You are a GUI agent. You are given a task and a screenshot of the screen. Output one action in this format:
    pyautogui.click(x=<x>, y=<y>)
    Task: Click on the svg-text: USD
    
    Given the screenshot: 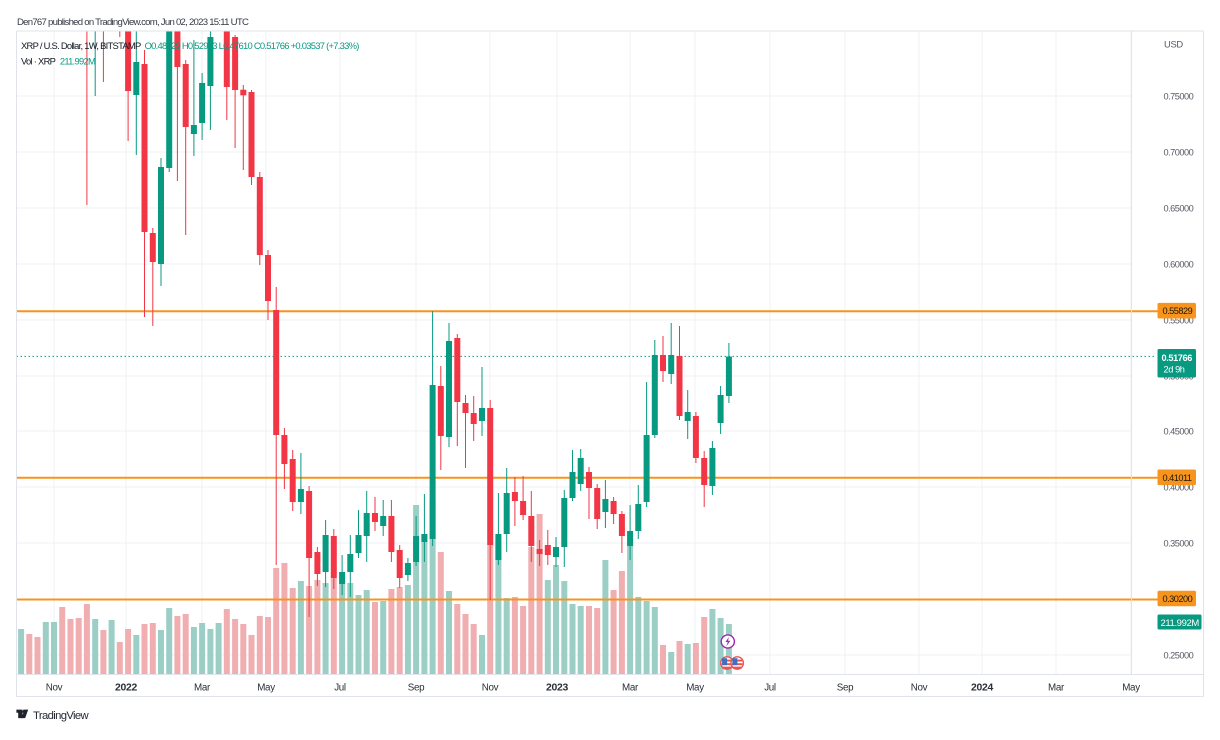 What is the action you would take?
    pyautogui.click(x=1173, y=44)
    